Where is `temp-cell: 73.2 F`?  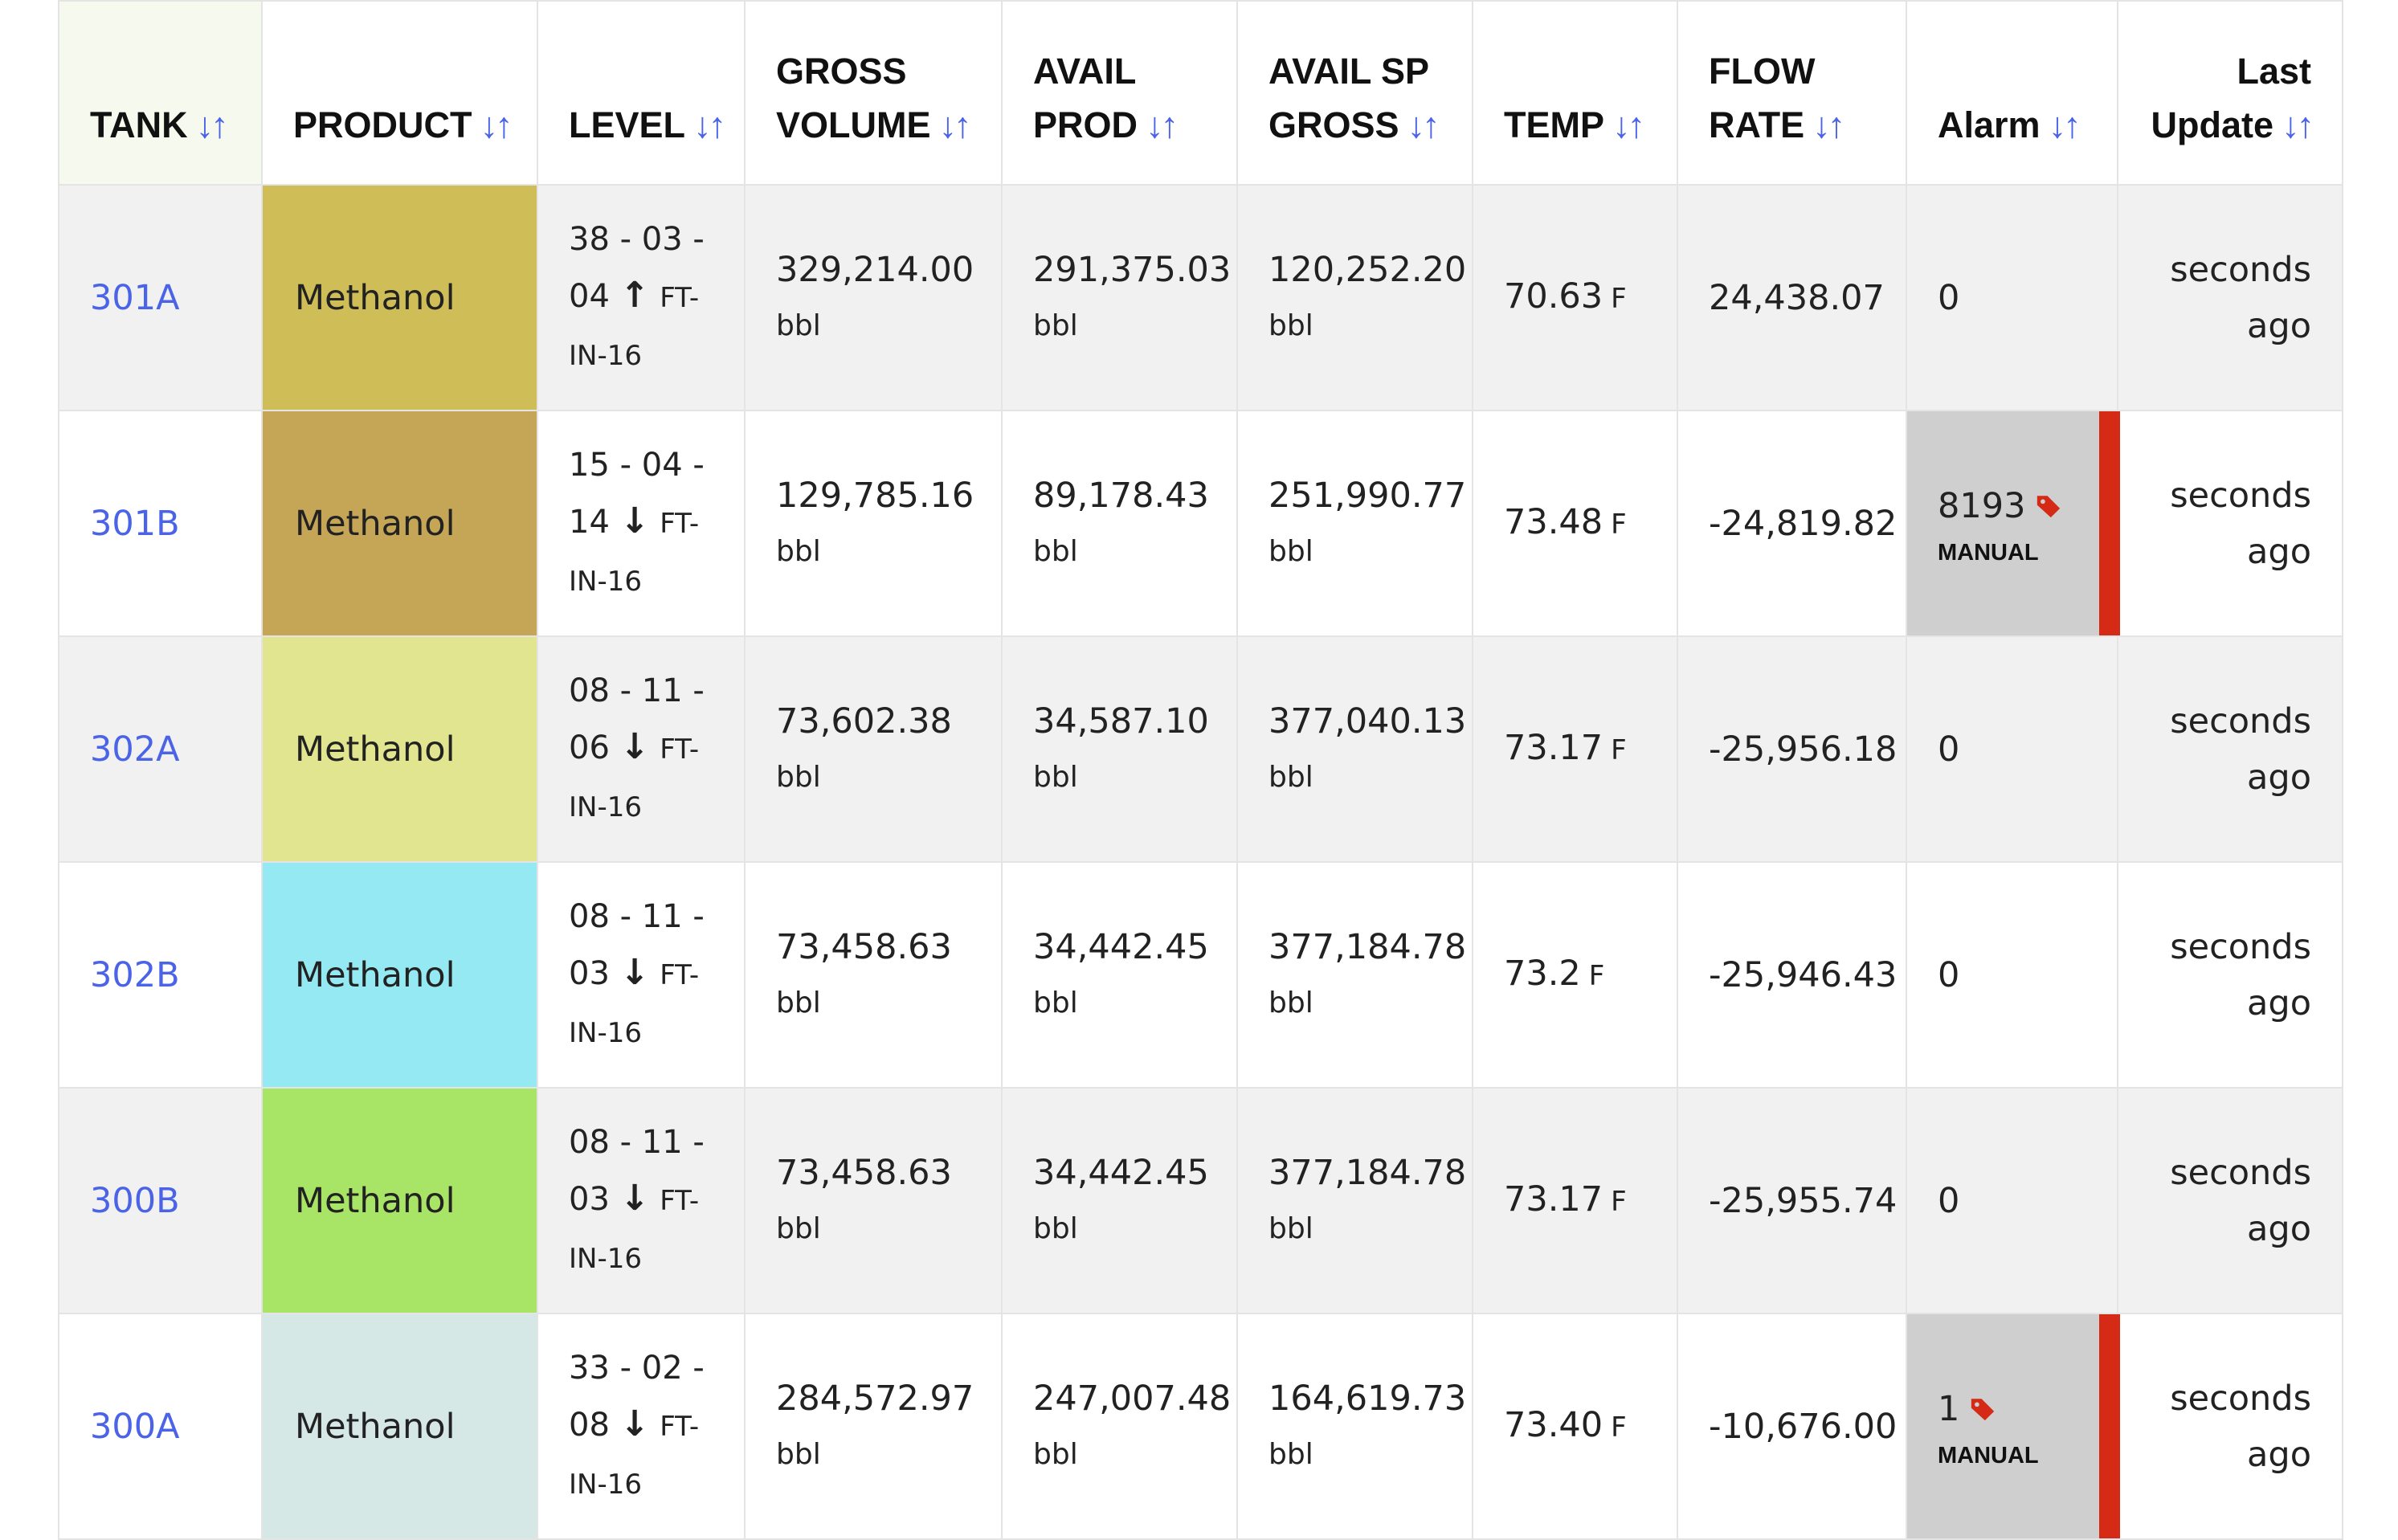
temp-cell: 73.2 F is located at coordinates (1575, 975).